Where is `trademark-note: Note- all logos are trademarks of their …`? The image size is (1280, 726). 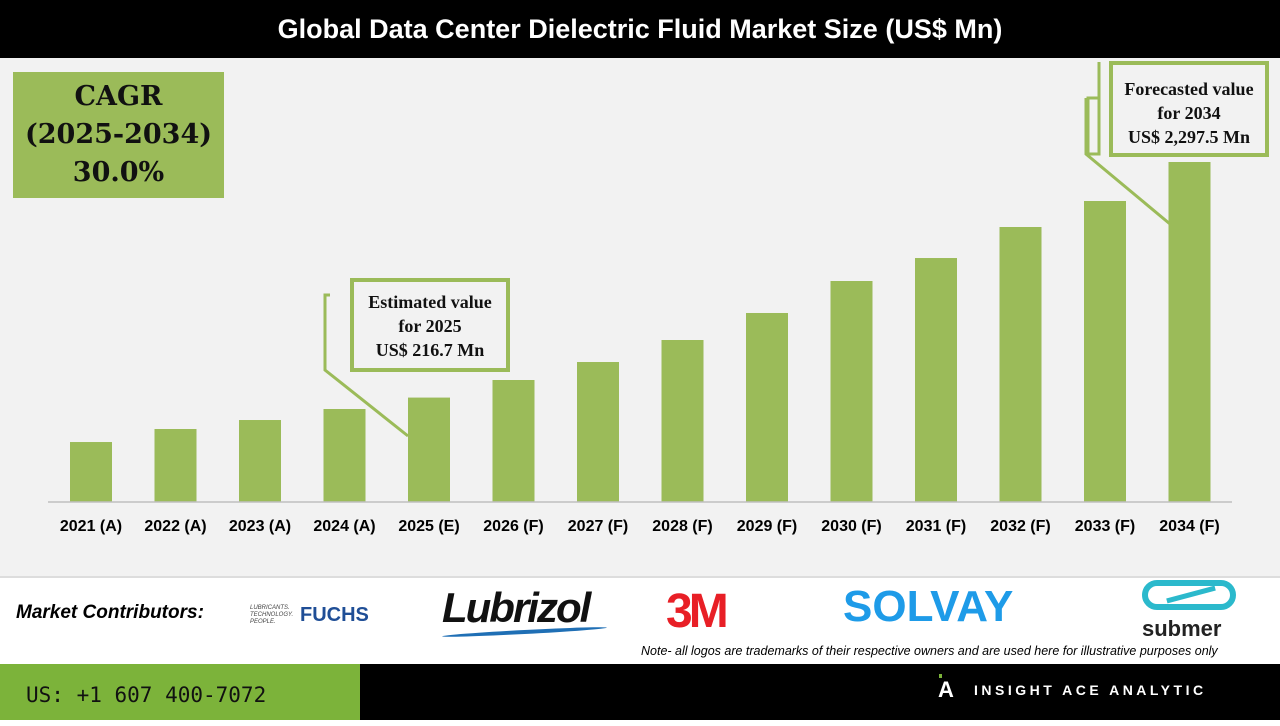
trademark-note: Note- all logos are trademarks of their … is located at coordinates (929, 651).